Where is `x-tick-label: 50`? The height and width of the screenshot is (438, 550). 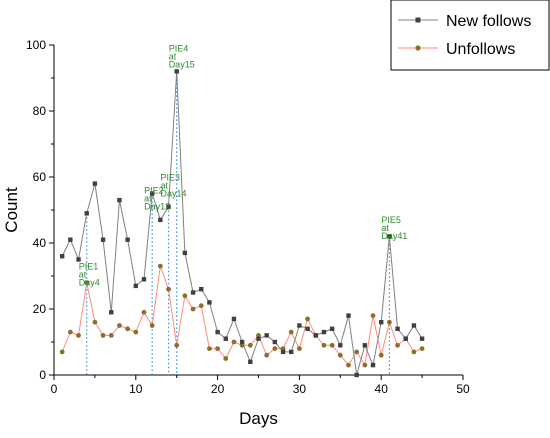 x-tick-label: 50 is located at coordinates (463, 389).